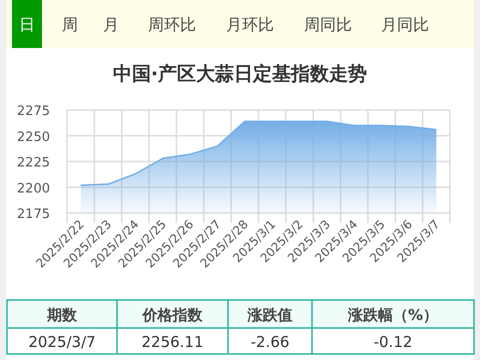  Describe the element at coordinates (393, 342) in the screenshot. I see `text: -0.12` at that location.